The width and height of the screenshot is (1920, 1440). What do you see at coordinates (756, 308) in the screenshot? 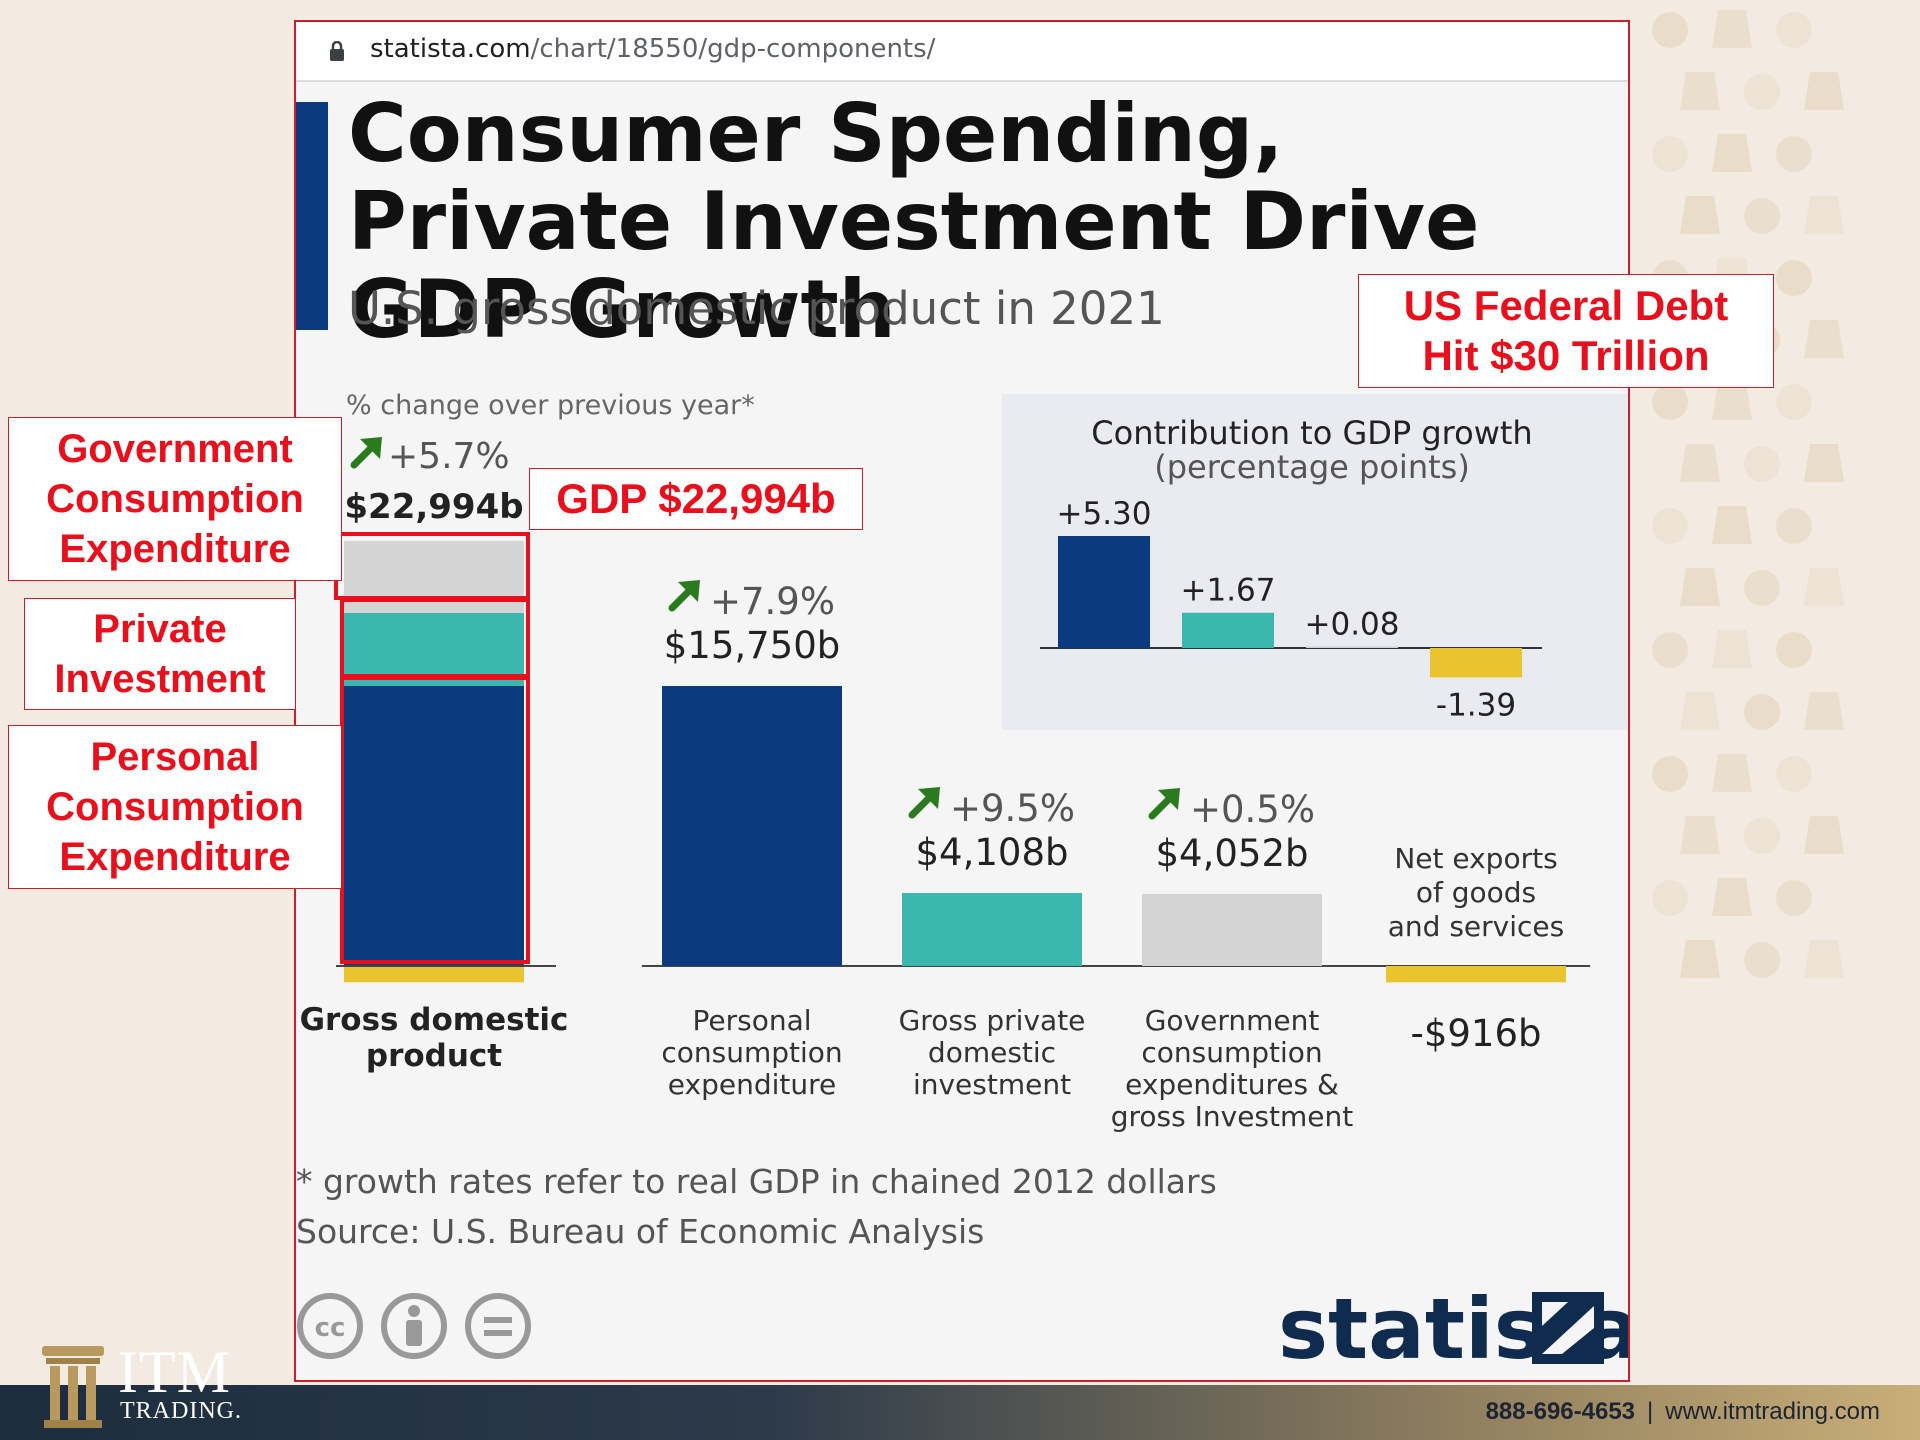
I see `chart-subtitle: U.S. gross domestic product in 2021` at bounding box center [756, 308].